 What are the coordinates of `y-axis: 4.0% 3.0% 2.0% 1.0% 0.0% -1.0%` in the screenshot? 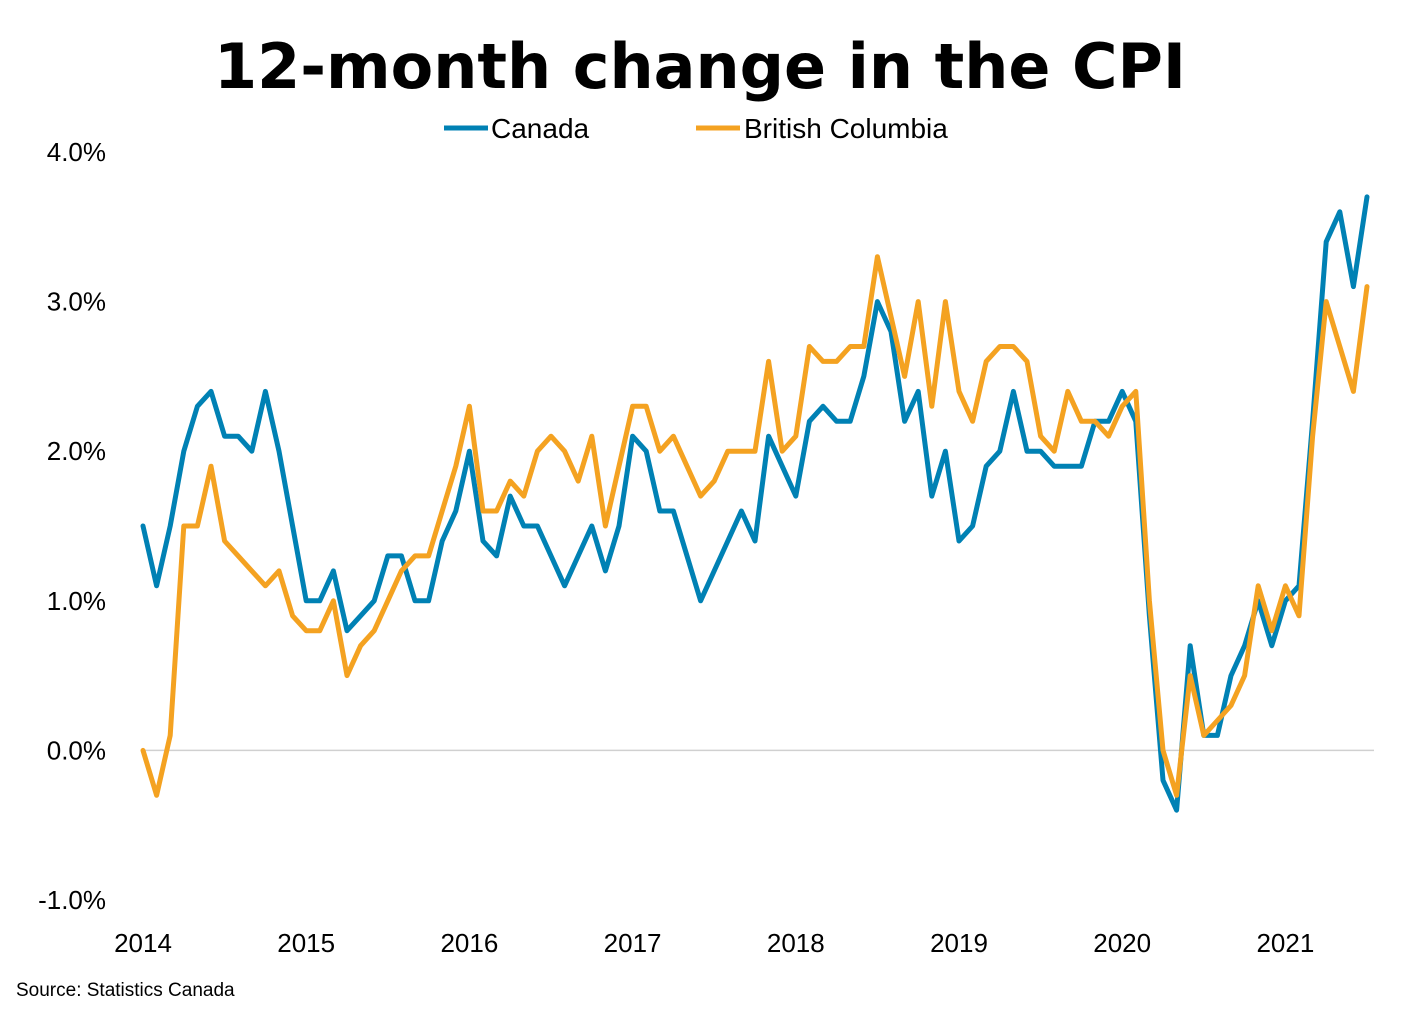 It's located at (72, 526).